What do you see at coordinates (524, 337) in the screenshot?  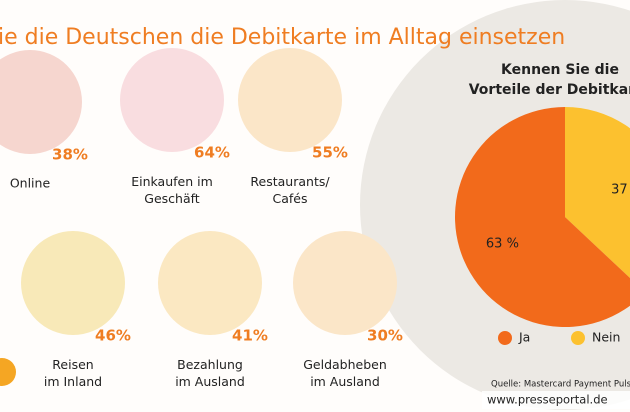 I see `legend-label: Ja` at bounding box center [524, 337].